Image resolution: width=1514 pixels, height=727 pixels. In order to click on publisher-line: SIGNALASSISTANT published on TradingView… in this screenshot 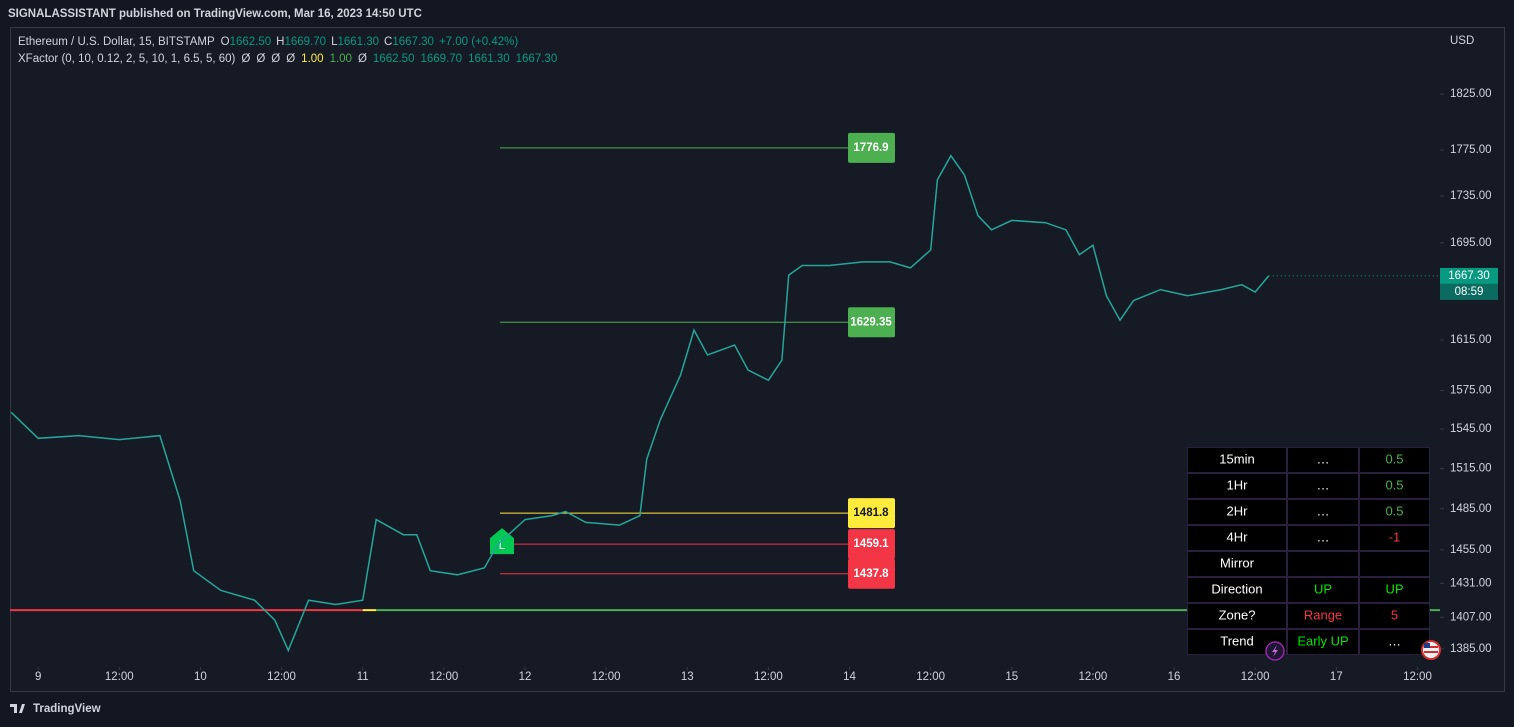, I will do `click(215, 14)`.